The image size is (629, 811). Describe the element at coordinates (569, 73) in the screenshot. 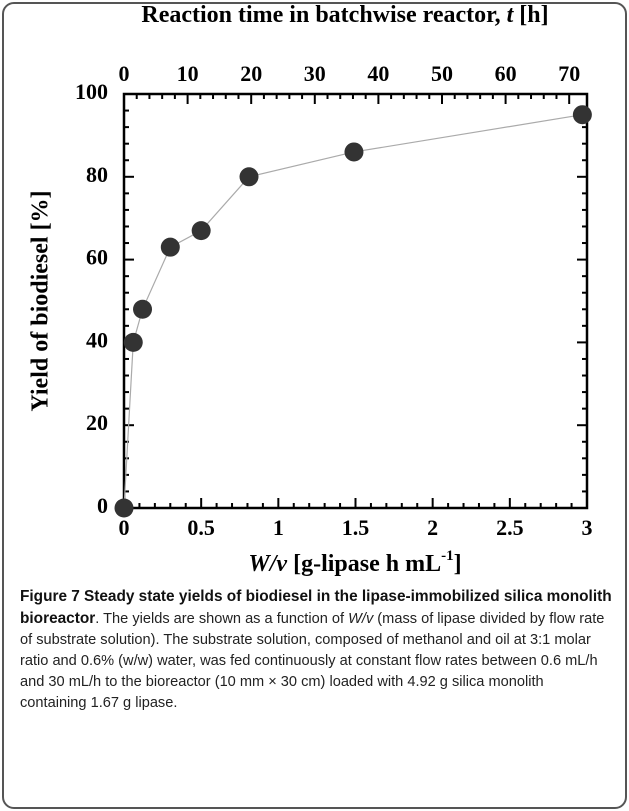

I see `x2-tick-label: 70` at that location.